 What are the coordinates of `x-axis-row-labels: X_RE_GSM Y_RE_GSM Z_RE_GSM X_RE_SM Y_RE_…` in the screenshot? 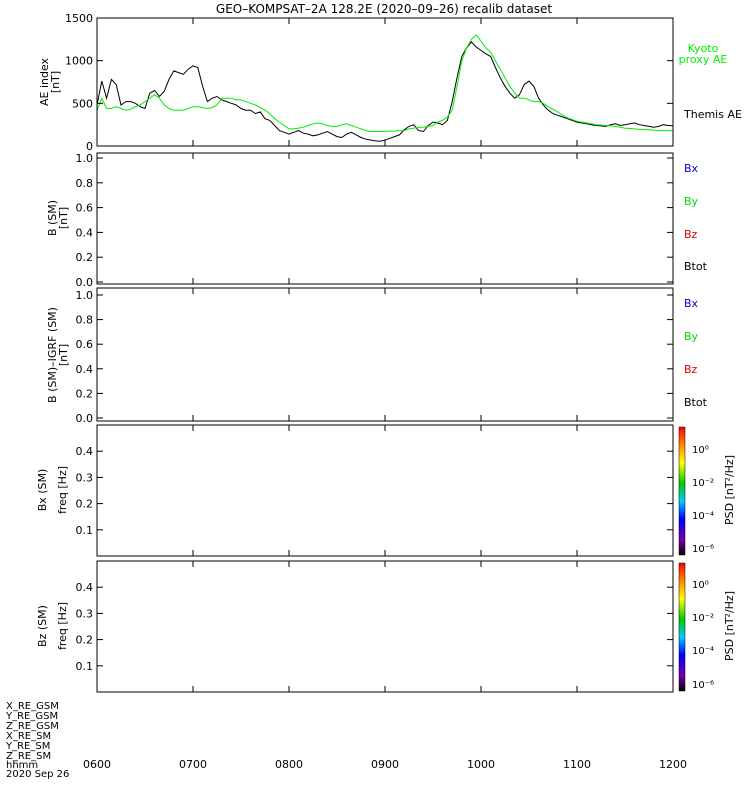 It's located at (37, 740).